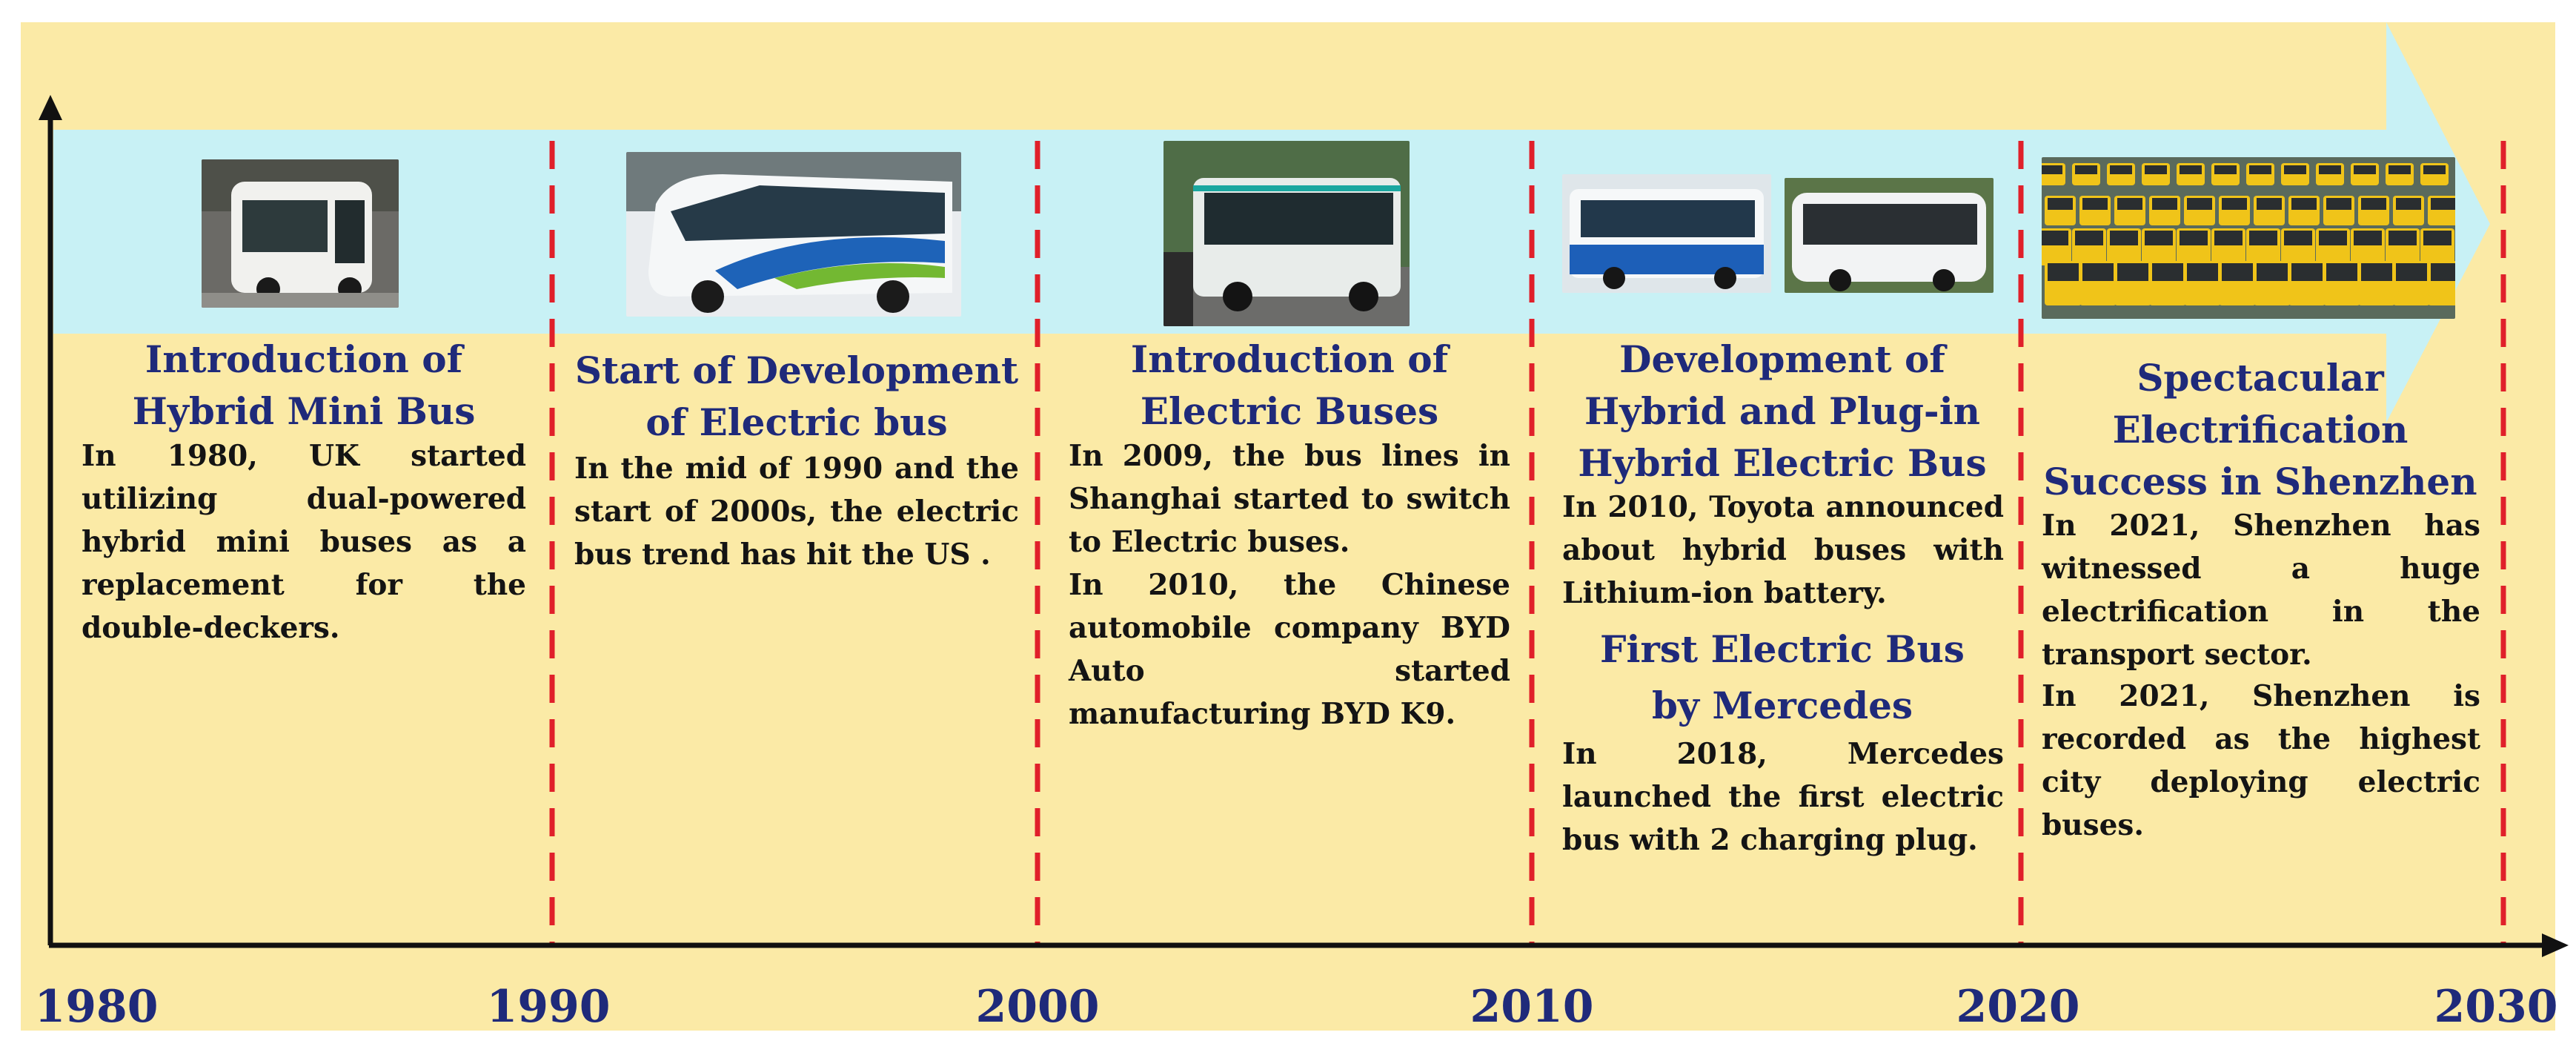 The height and width of the screenshot is (1058, 2576). What do you see at coordinates (1289, 385) in the screenshot?
I see `era-3-title: Introduction of Electric Buses` at bounding box center [1289, 385].